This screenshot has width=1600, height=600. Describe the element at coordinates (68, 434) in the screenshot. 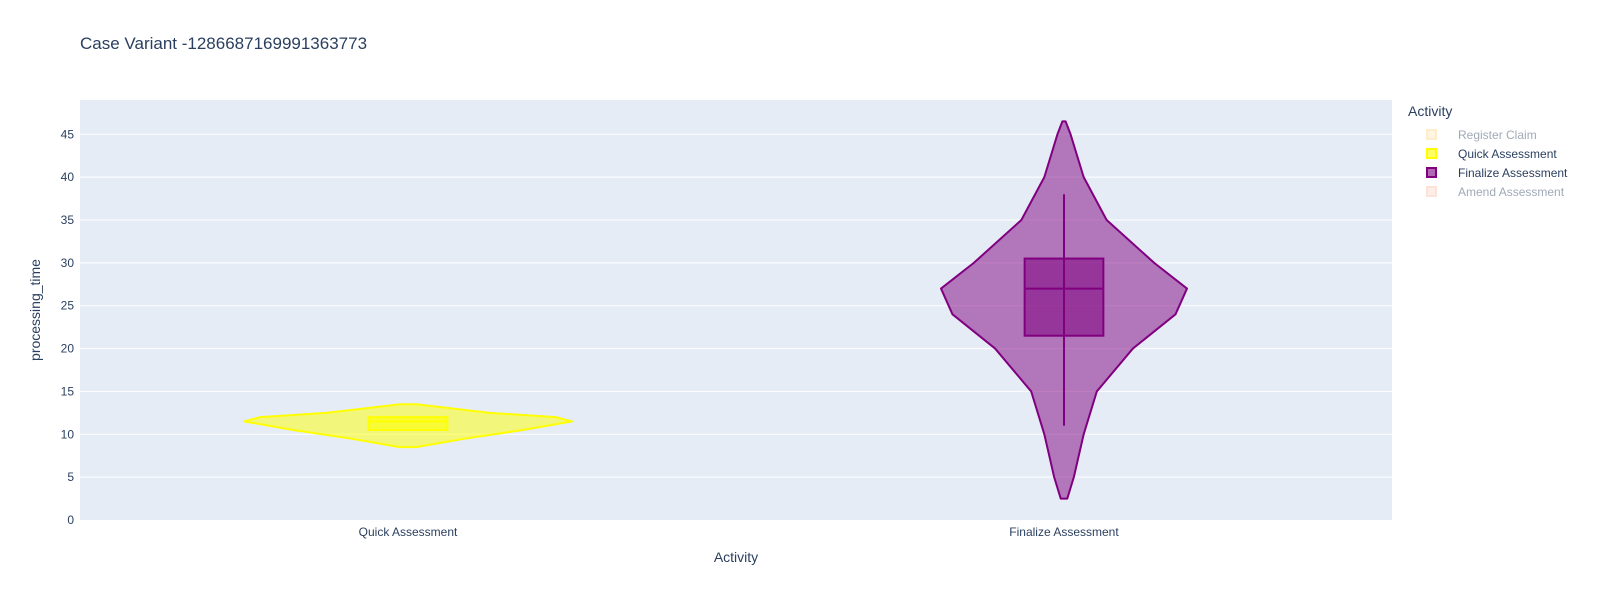

I see `y-tick-label: 10` at that location.